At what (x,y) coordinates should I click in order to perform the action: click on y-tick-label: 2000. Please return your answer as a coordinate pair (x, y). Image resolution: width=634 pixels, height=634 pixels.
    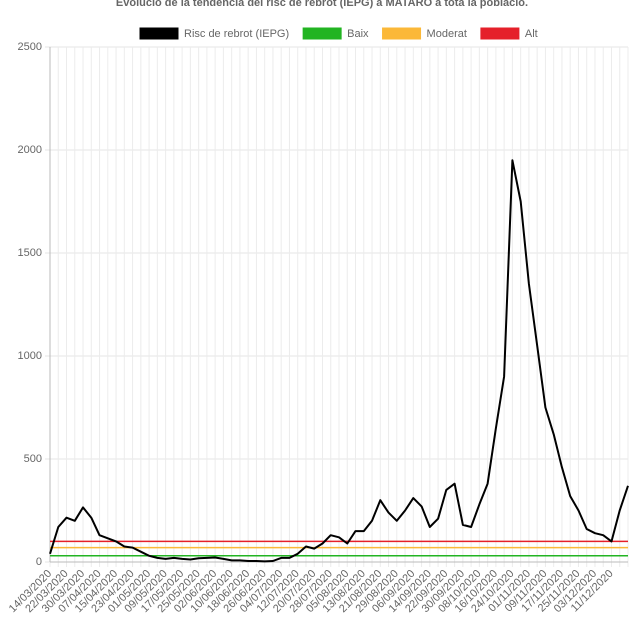
    Looking at the image, I should click on (30, 150).